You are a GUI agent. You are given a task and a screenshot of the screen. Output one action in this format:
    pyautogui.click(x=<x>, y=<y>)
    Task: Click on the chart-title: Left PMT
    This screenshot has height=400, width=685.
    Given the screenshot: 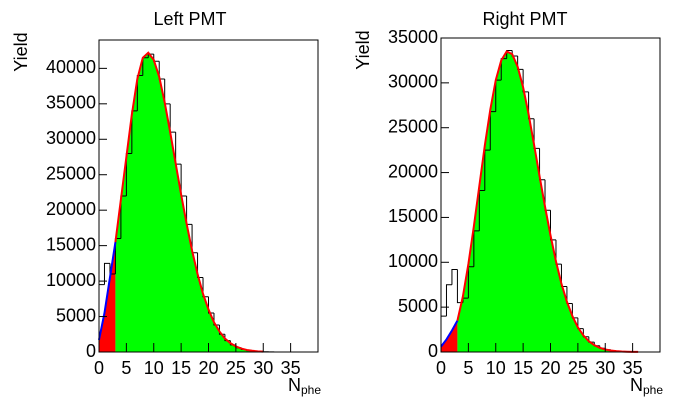 What is the action you would take?
    pyautogui.click(x=189, y=19)
    